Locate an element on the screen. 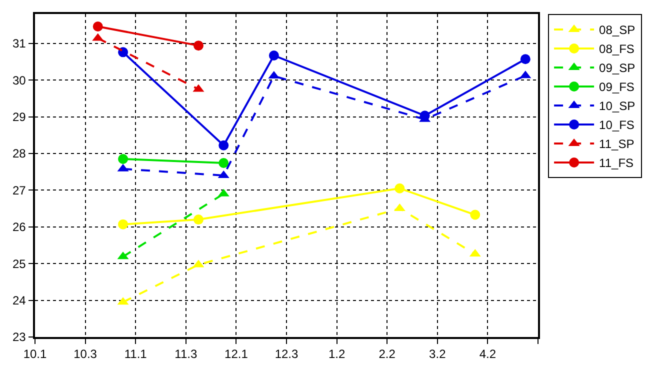  y-tick-label: 28 is located at coordinates (19, 153).